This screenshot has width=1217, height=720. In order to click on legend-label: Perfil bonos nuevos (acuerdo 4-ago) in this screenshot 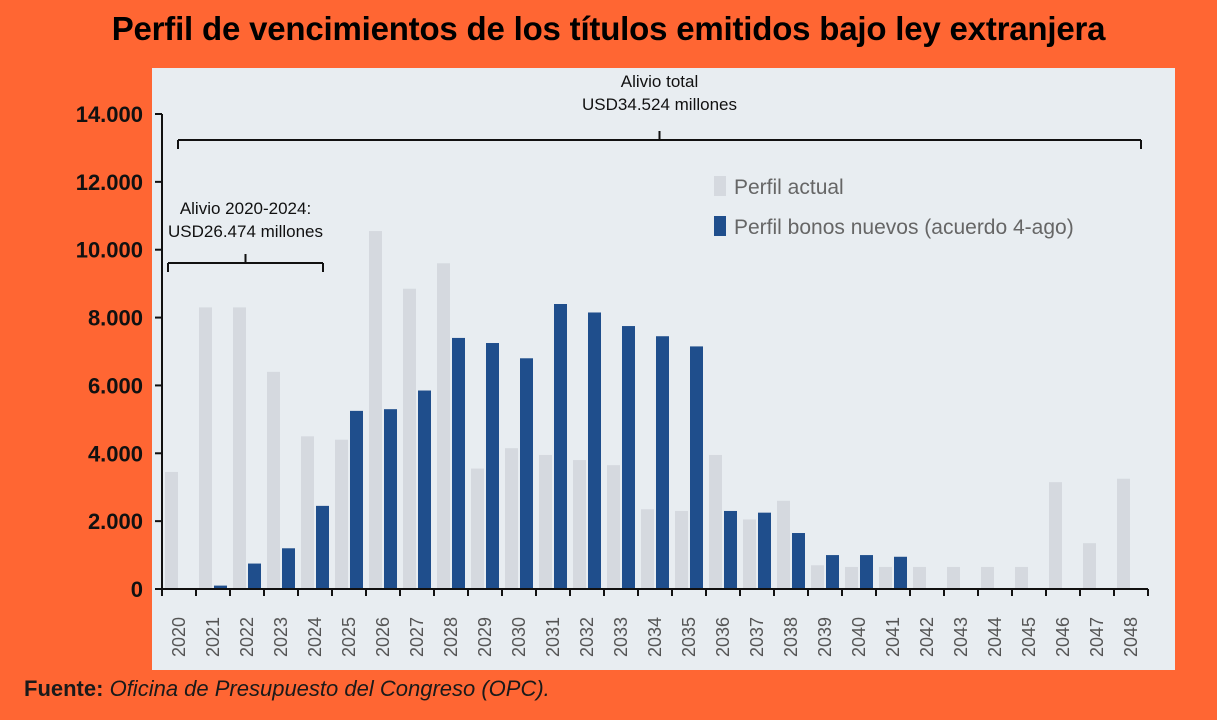, I will do `click(904, 227)`.